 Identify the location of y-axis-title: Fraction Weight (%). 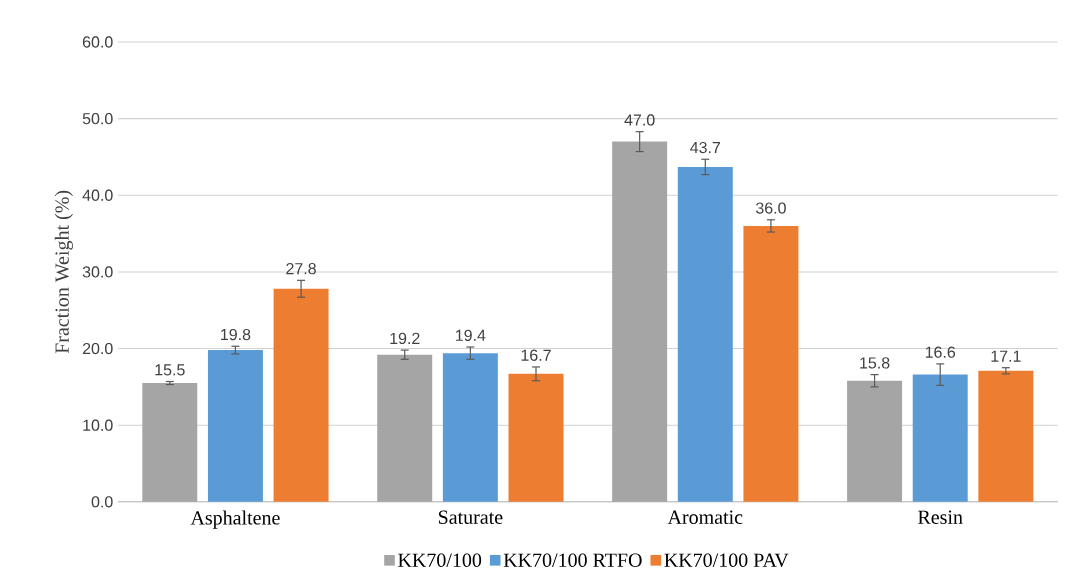
(63, 272).